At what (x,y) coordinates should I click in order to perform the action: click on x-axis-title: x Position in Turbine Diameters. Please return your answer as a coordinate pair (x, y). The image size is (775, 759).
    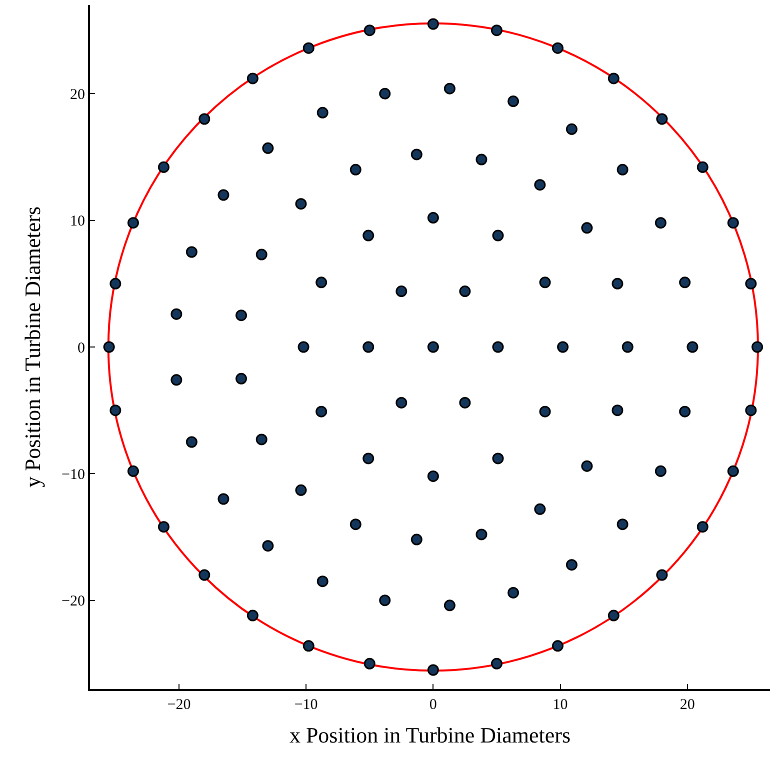
    Looking at the image, I should click on (430, 735).